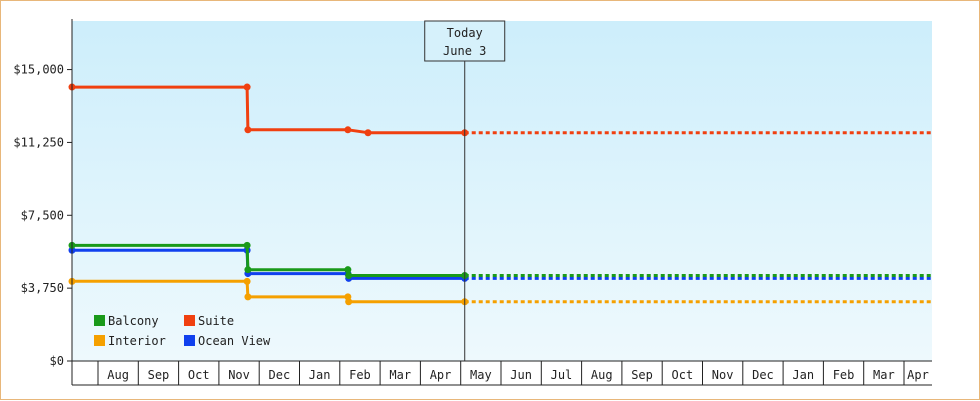  Describe the element at coordinates (234, 341) in the screenshot. I see `legend-label: Ocean View` at that location.